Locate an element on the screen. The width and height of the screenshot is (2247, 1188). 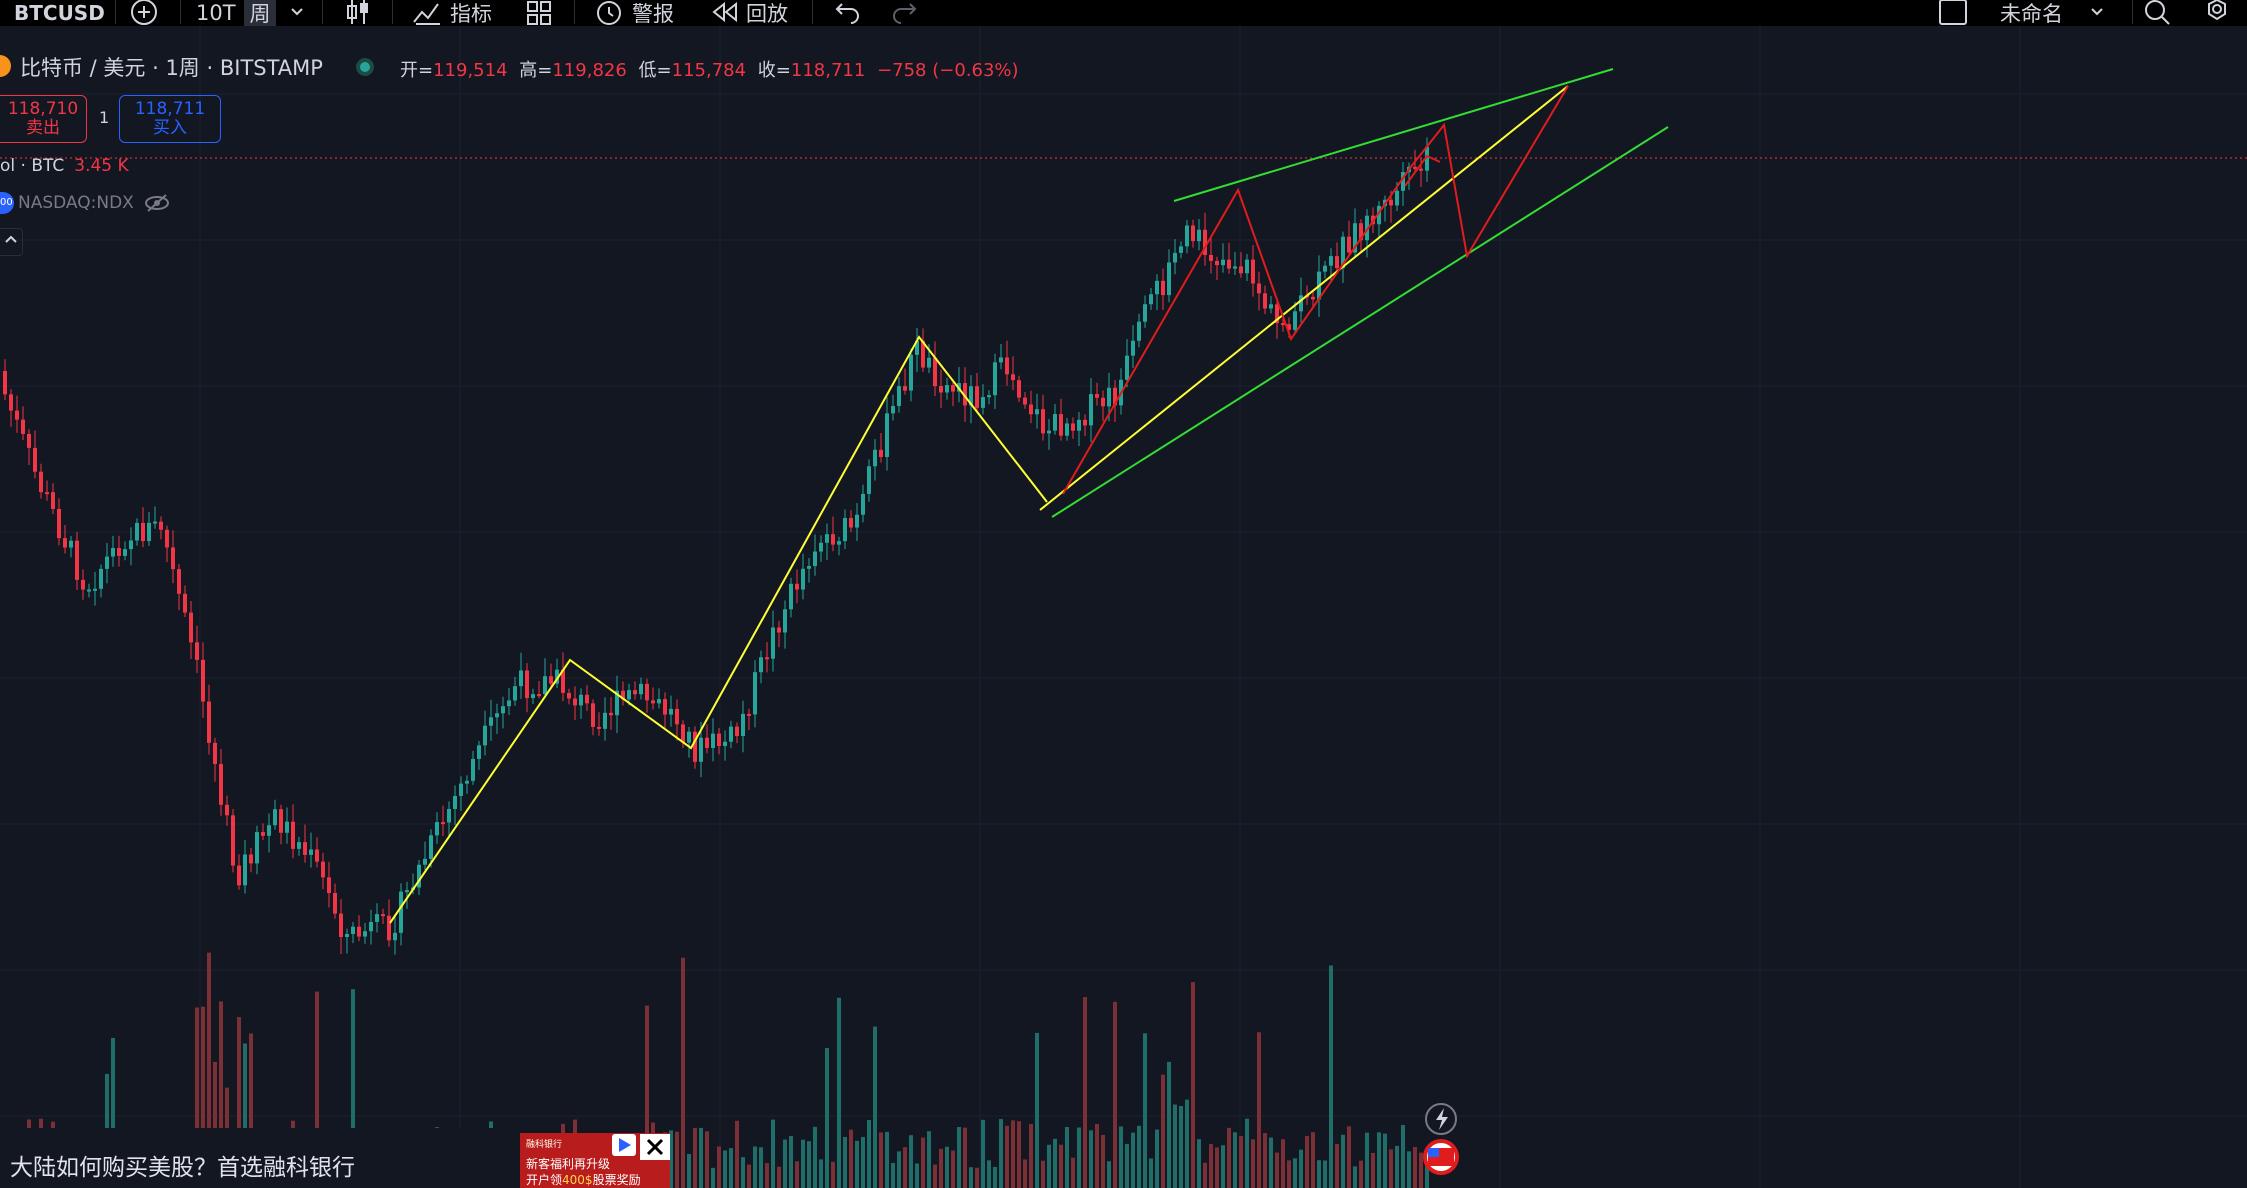
low-label: 低= is located at coordinates (655, 70).